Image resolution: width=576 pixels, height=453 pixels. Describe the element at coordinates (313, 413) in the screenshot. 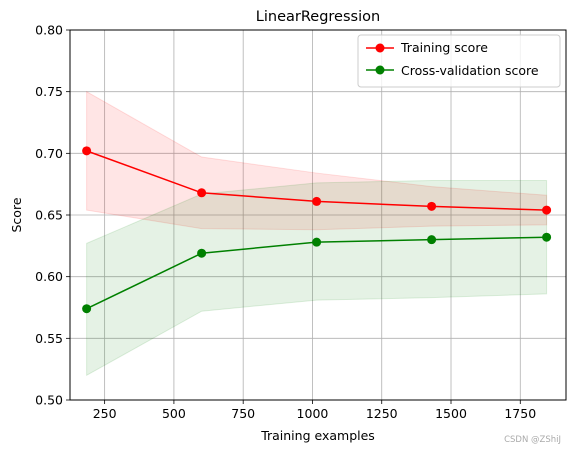

I see `x-tick-label: 1000` at that location.